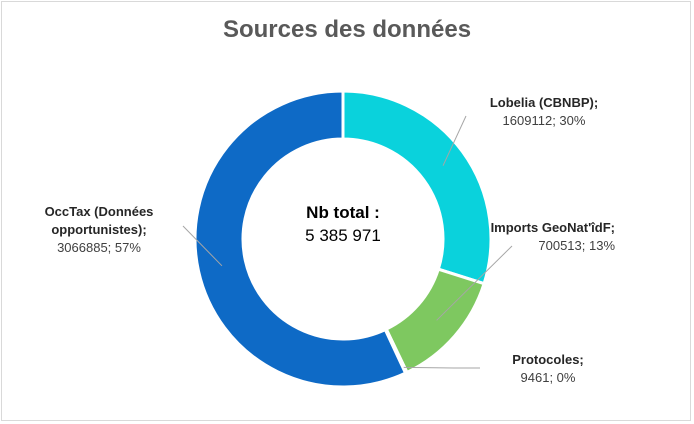 This screenshot has width=694, height=424. What do you see at coordinates (454, 140) in the screenshot?
I see `leader-line-lobelia` at bounding box center [454, 140].